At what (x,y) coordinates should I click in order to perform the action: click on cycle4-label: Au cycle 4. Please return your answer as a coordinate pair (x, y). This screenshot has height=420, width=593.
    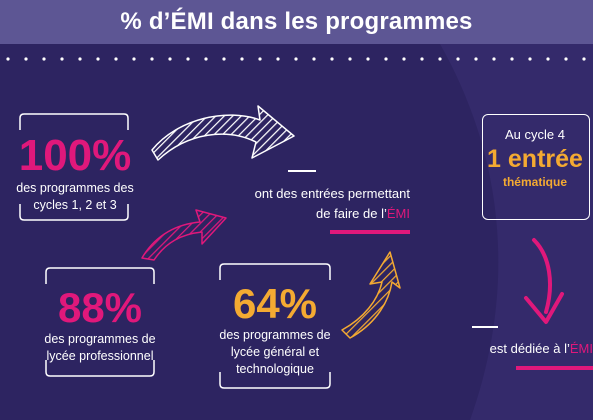
    Looking at the image, I should click on (535, 134).